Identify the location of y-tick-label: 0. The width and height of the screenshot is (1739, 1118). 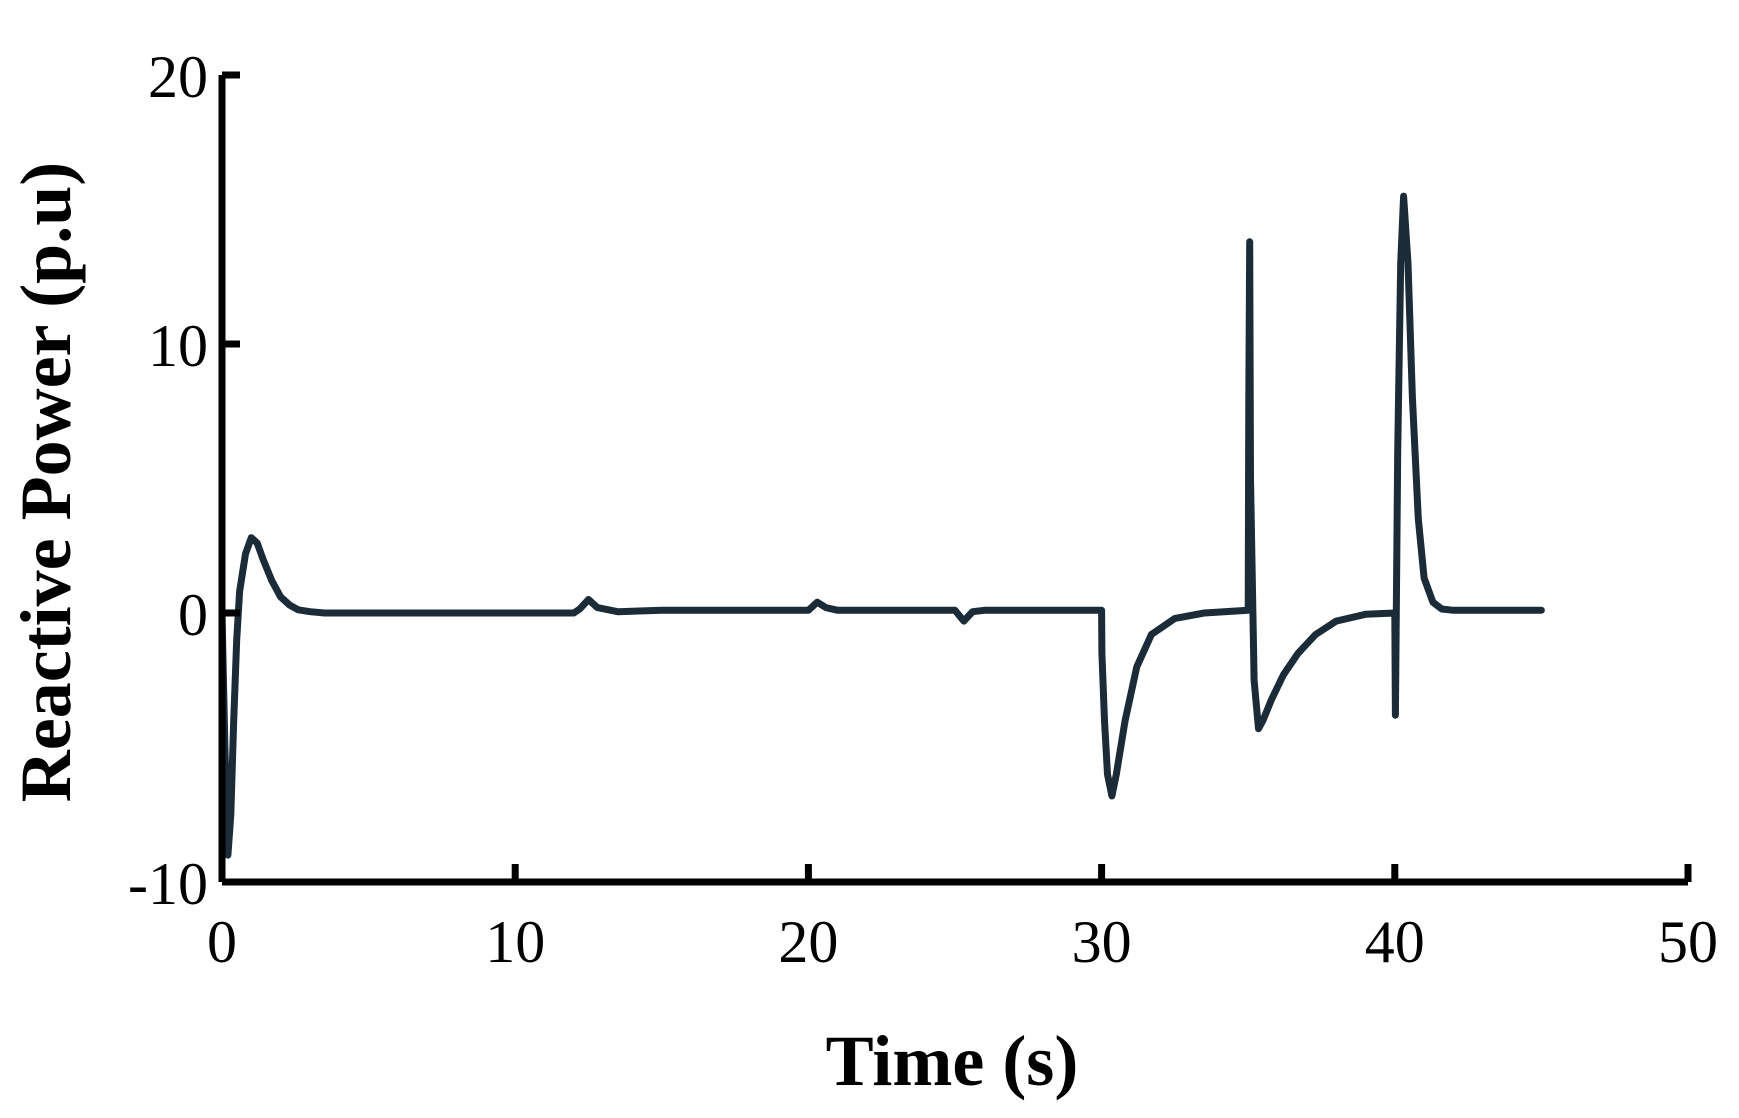
(193, 615).